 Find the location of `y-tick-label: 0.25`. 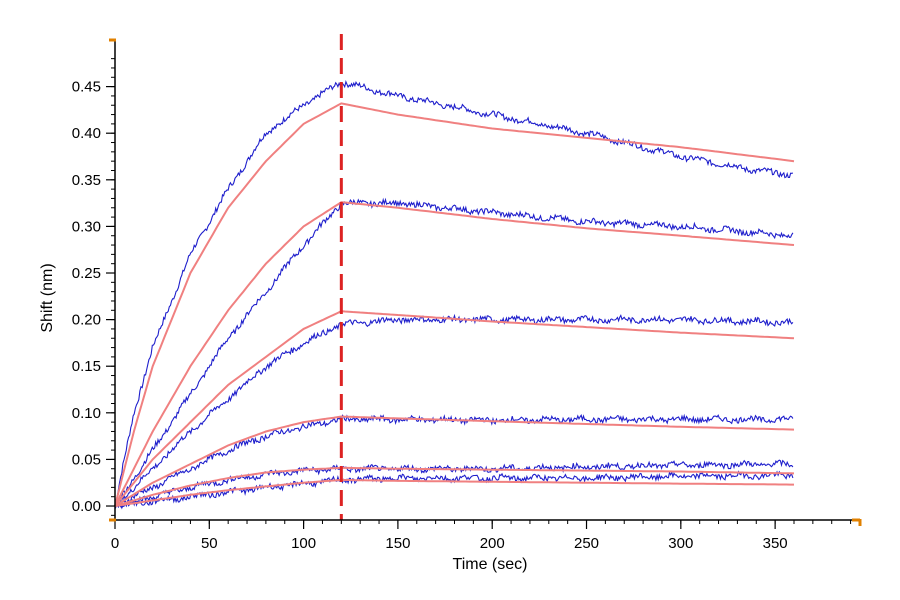

y-tick-label: 0.25 is located at coordinates (86, 273).